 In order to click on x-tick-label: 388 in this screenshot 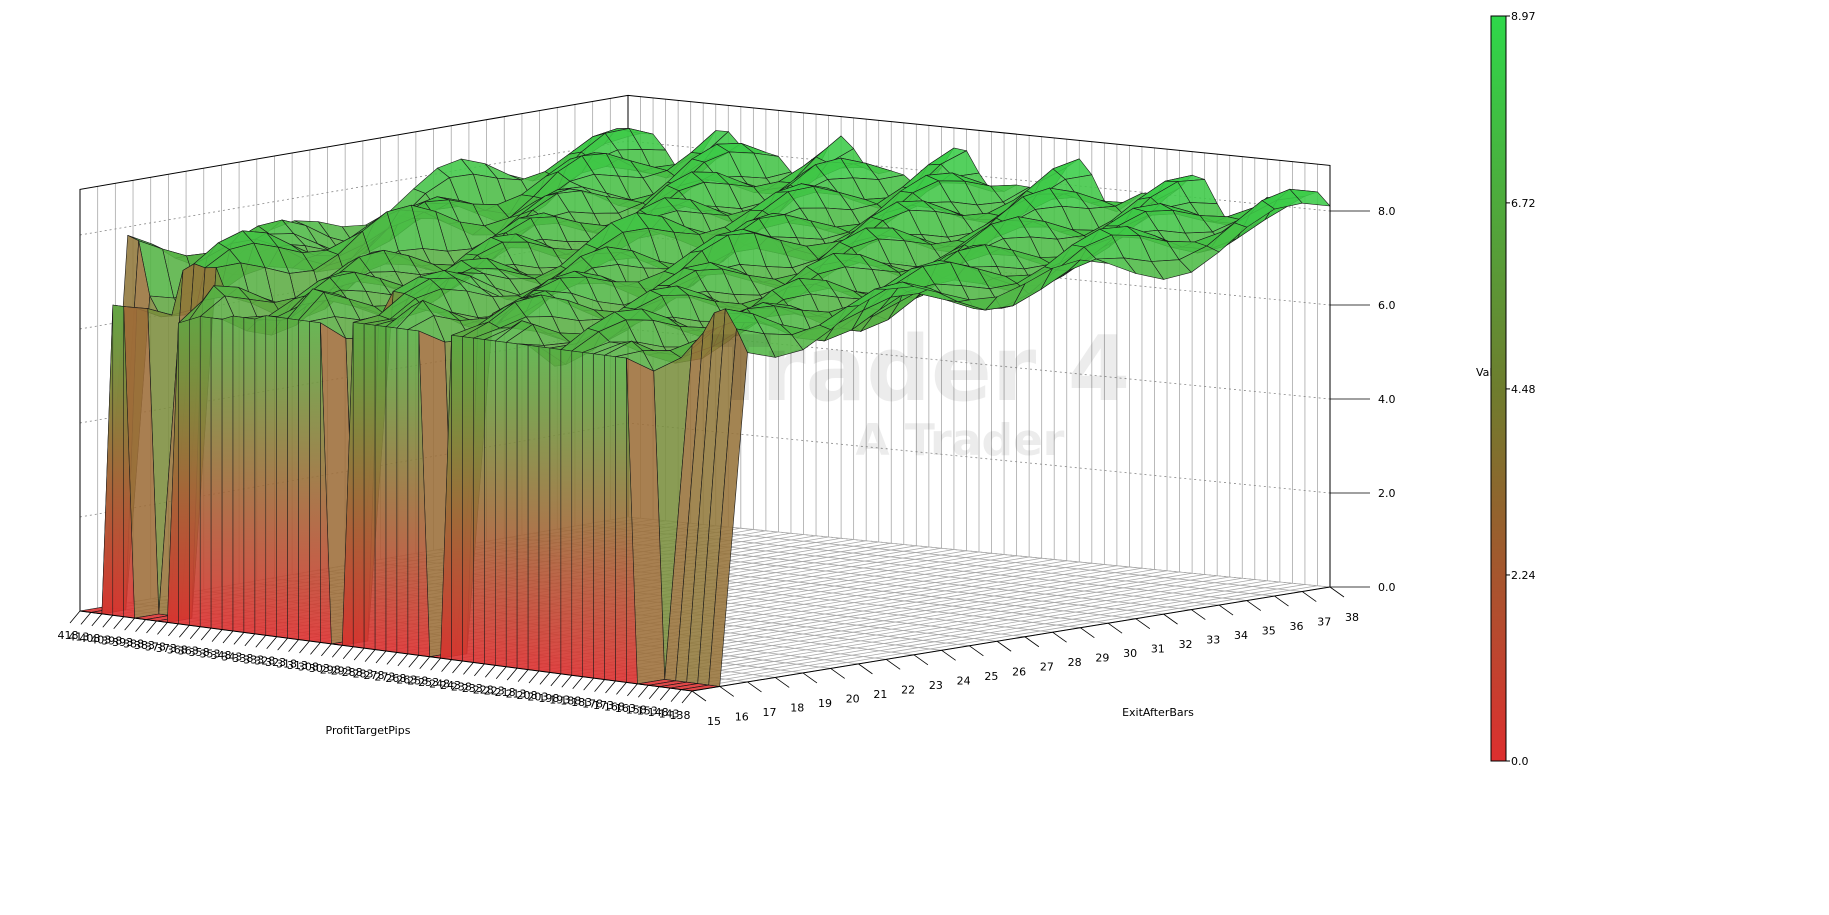, I will do `click(133, 644)`.